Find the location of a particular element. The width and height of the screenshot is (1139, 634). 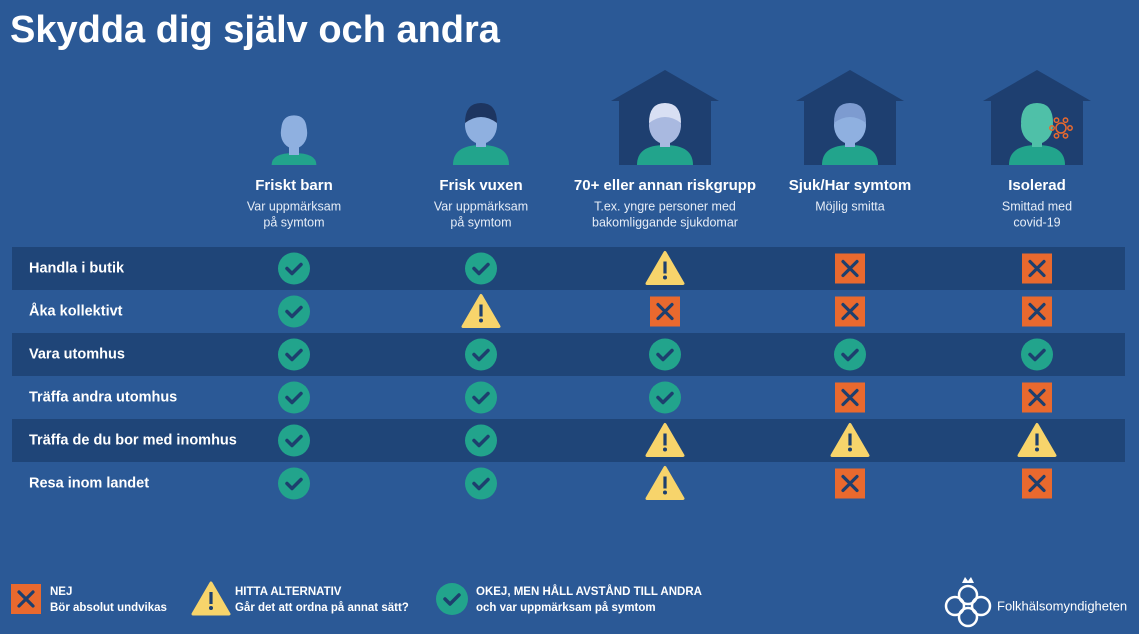

column-subtitle: bakomliggande sjukdomar is located at coordinates (665, 222).